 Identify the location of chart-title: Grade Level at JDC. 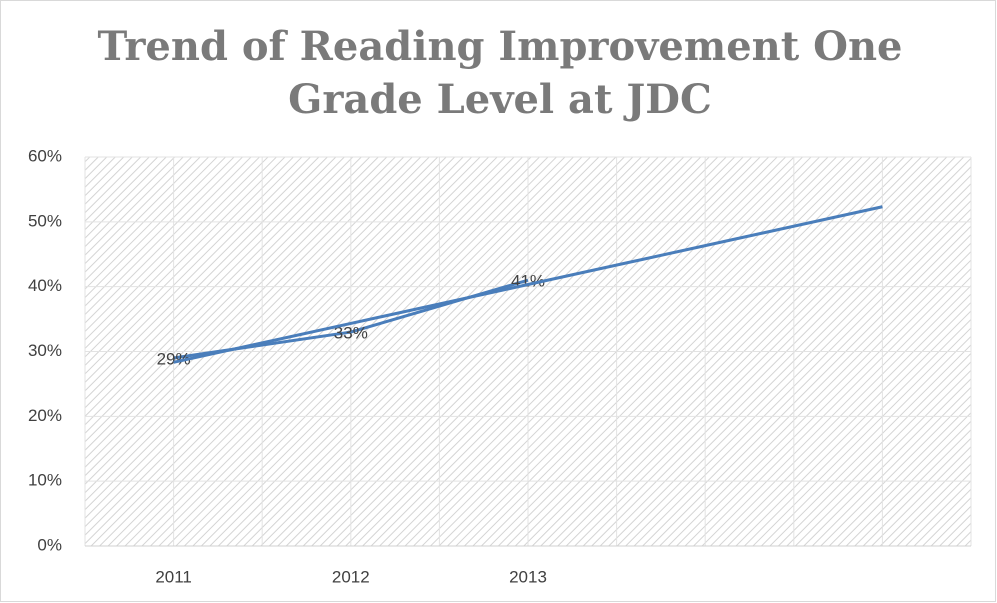
(500, 99).